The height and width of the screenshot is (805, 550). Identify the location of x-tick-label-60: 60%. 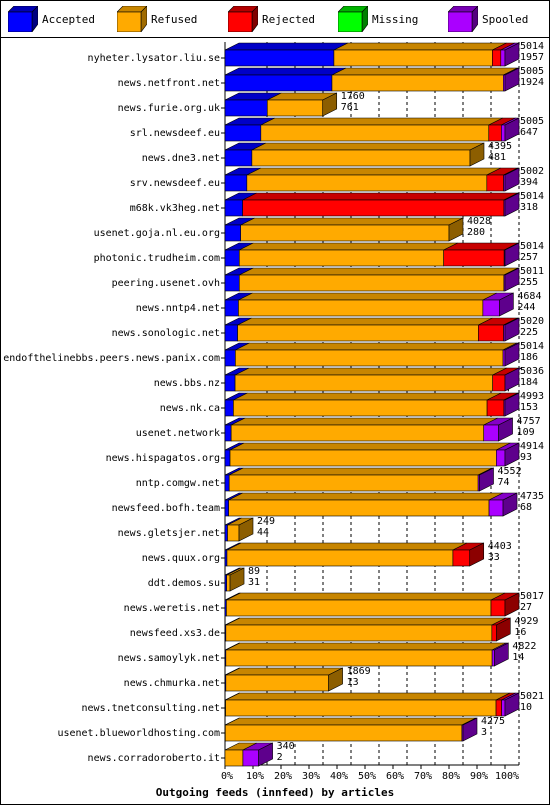
(395, 776).